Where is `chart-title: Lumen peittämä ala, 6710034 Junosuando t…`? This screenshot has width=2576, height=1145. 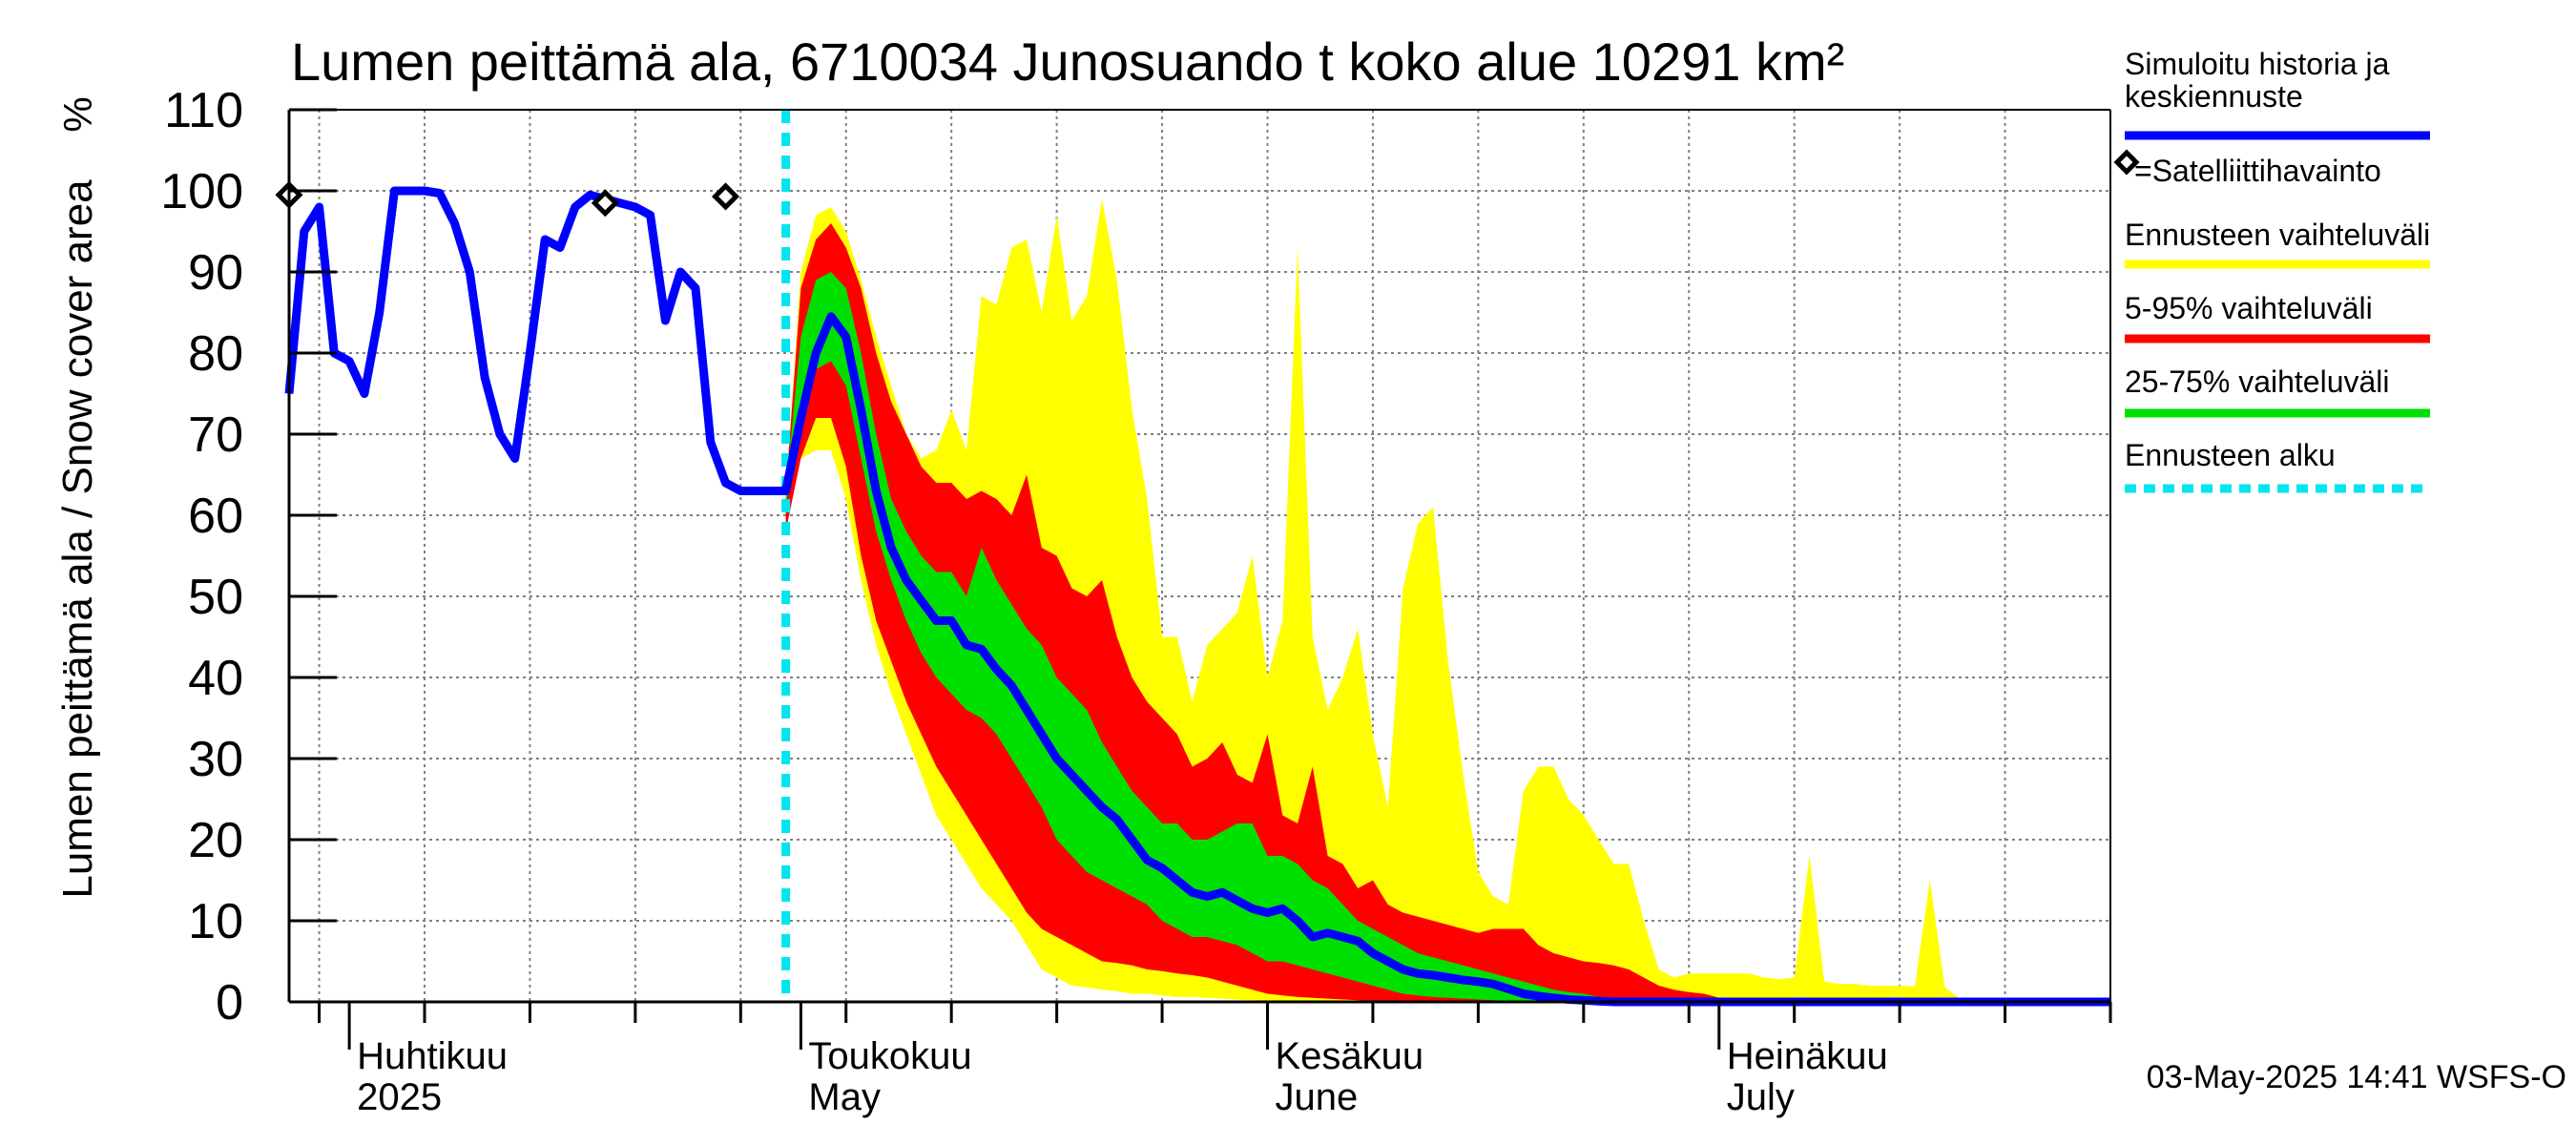
chart-title: Lumen peittämä ala, 6710034 Junosuando t… is located at coordinates (1067, 62).